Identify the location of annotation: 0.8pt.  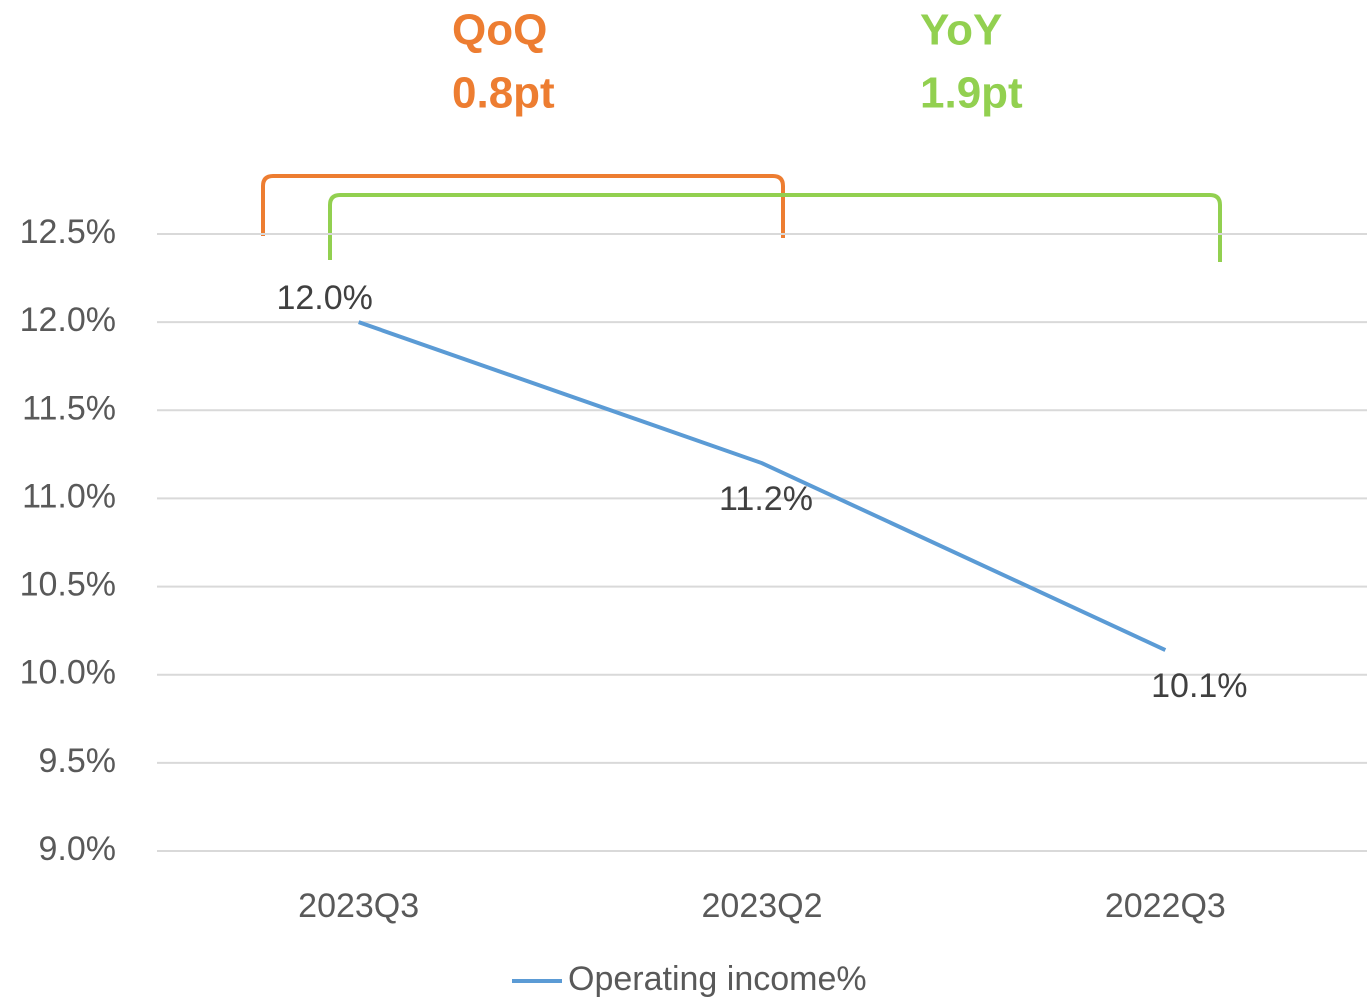
(503, 93).